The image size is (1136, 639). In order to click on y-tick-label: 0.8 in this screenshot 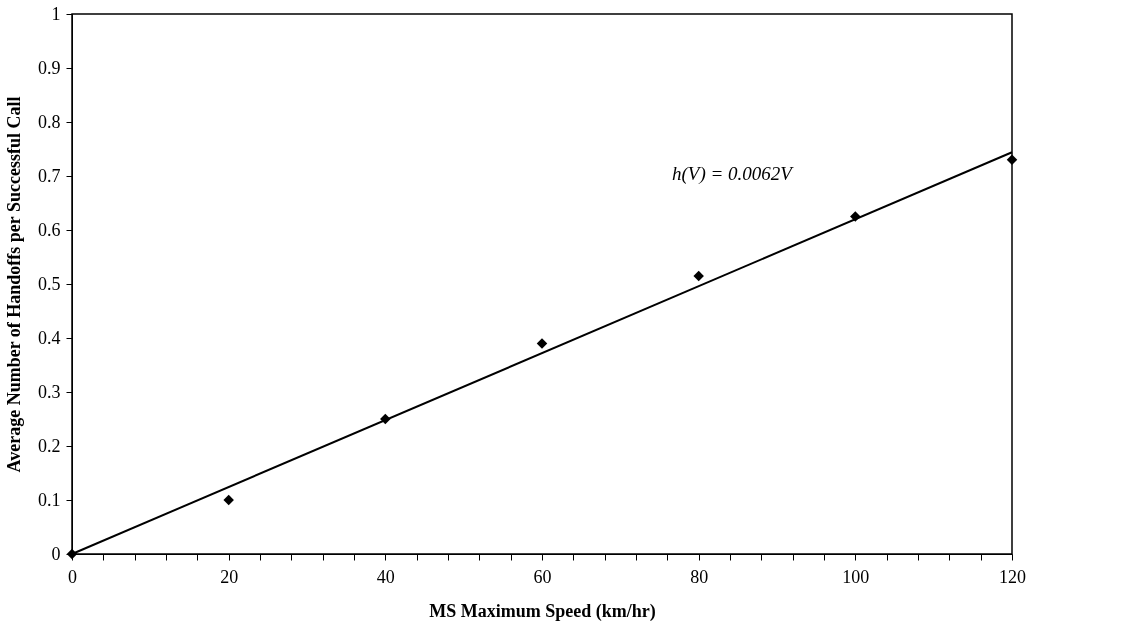, I will do `click(49, 121)`.